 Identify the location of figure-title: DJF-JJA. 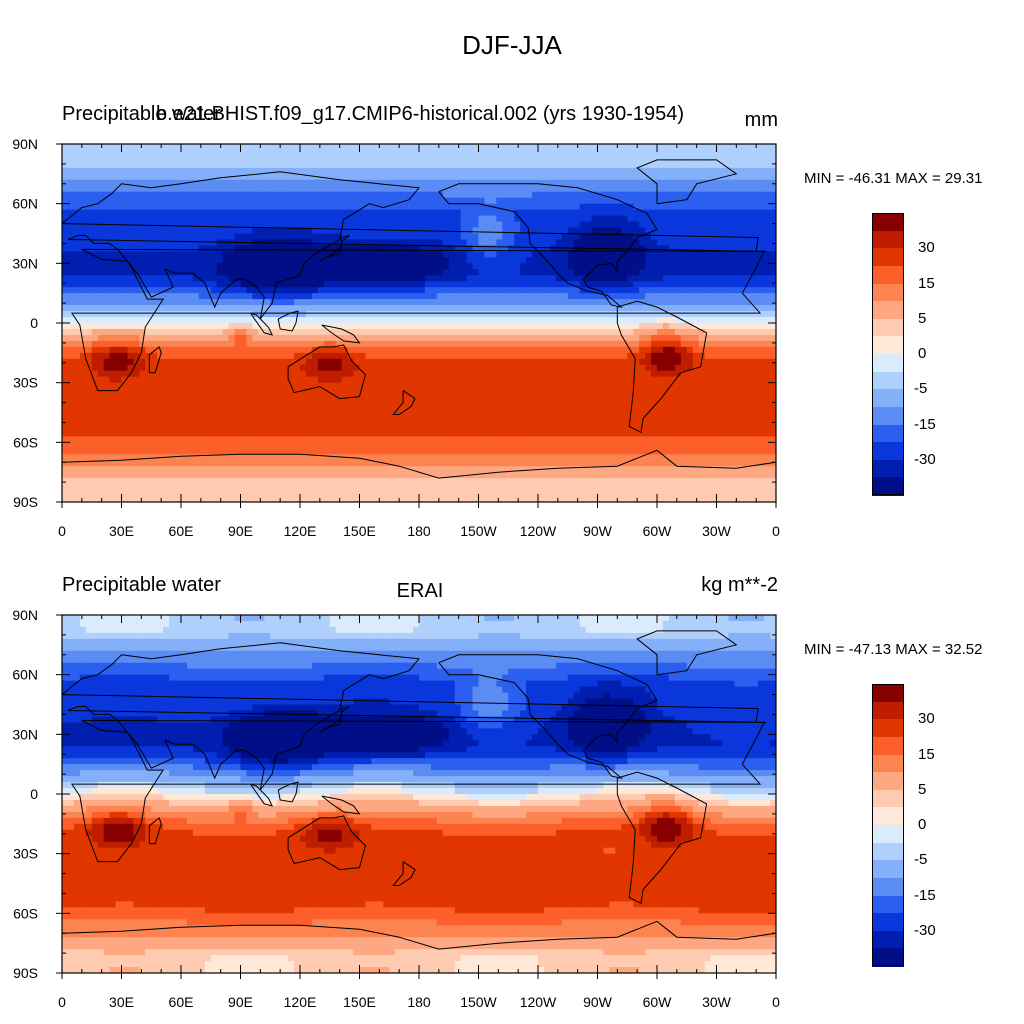
(512, 45).